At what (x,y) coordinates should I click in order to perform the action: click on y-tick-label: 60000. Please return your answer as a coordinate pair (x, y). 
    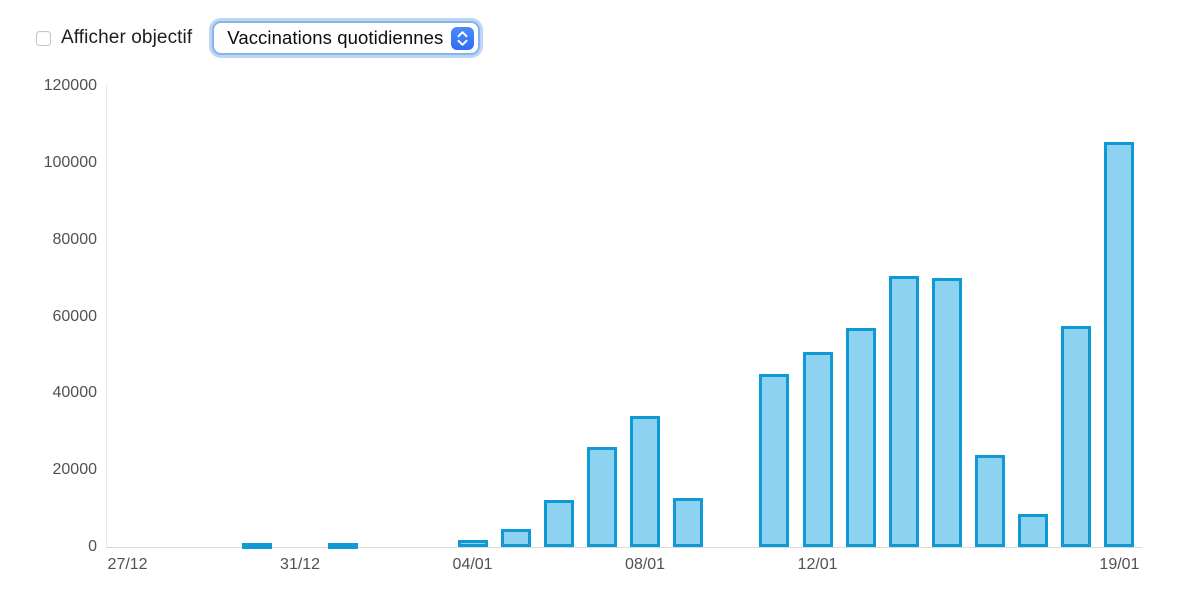
    Looking at the image, I should click on (75, 316).